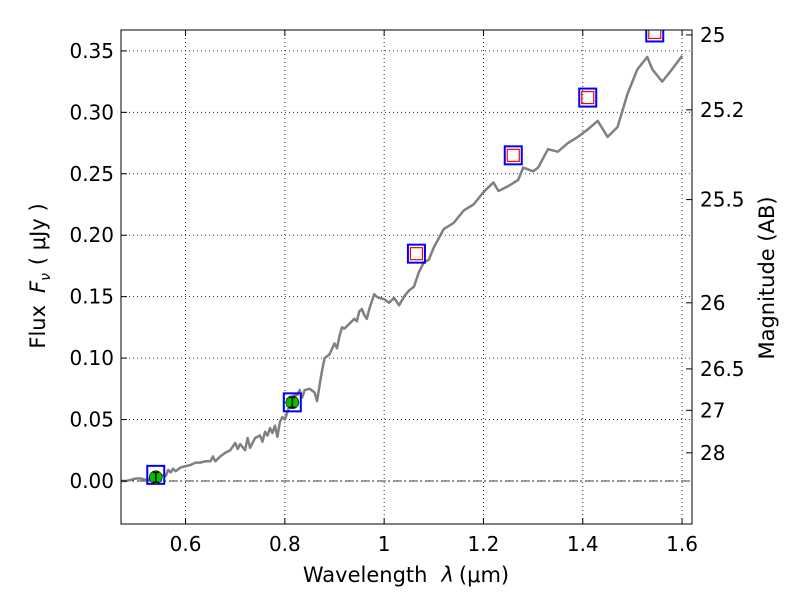 The image size is (800, 600). What do you see at coordinates (682, 544) in the screenshot?
I see `x-tick-label: 1.6` at bounding box center [682, 544].